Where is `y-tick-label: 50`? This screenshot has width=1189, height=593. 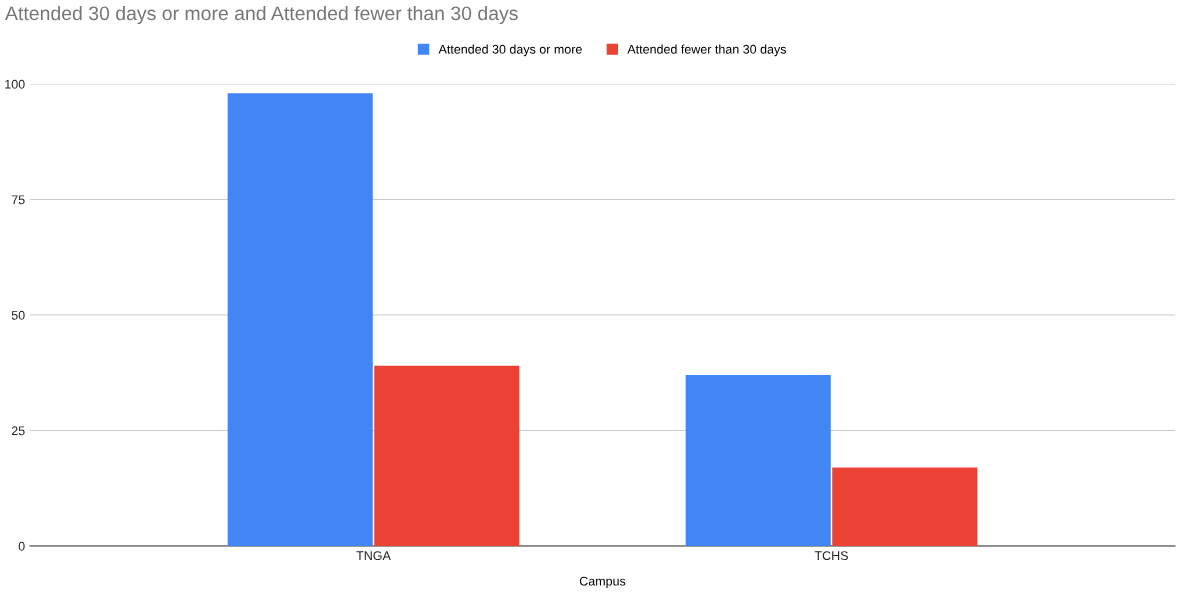 y-tick-label: 50 is located at coordinates (18, 315).